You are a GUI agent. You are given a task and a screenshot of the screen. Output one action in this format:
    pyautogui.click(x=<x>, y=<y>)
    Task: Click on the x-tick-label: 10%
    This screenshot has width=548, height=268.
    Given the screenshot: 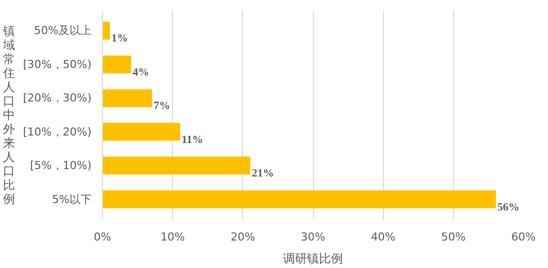 What is the action you would take?
    pyautogui.click(x=172, y=237)
    